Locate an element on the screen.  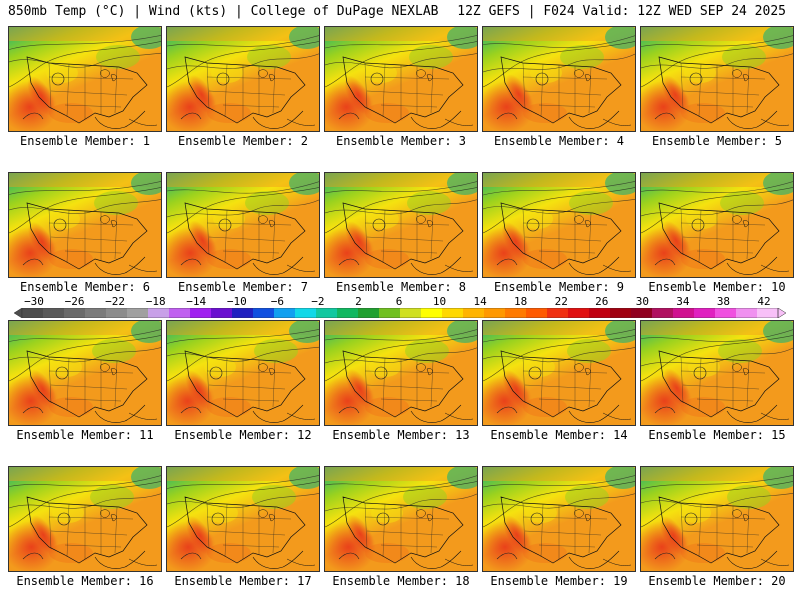
ensemble-member-label: Ensemble Member: 18 is located at coordinates (401, 581).